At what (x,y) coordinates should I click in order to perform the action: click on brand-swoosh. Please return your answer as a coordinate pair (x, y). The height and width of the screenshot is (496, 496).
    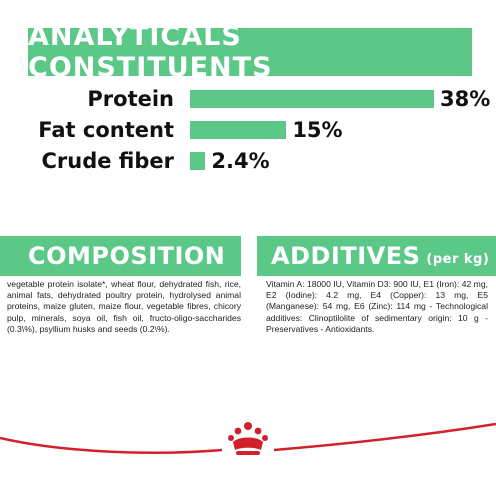
    Looking at the image, I should click on (248, 438).